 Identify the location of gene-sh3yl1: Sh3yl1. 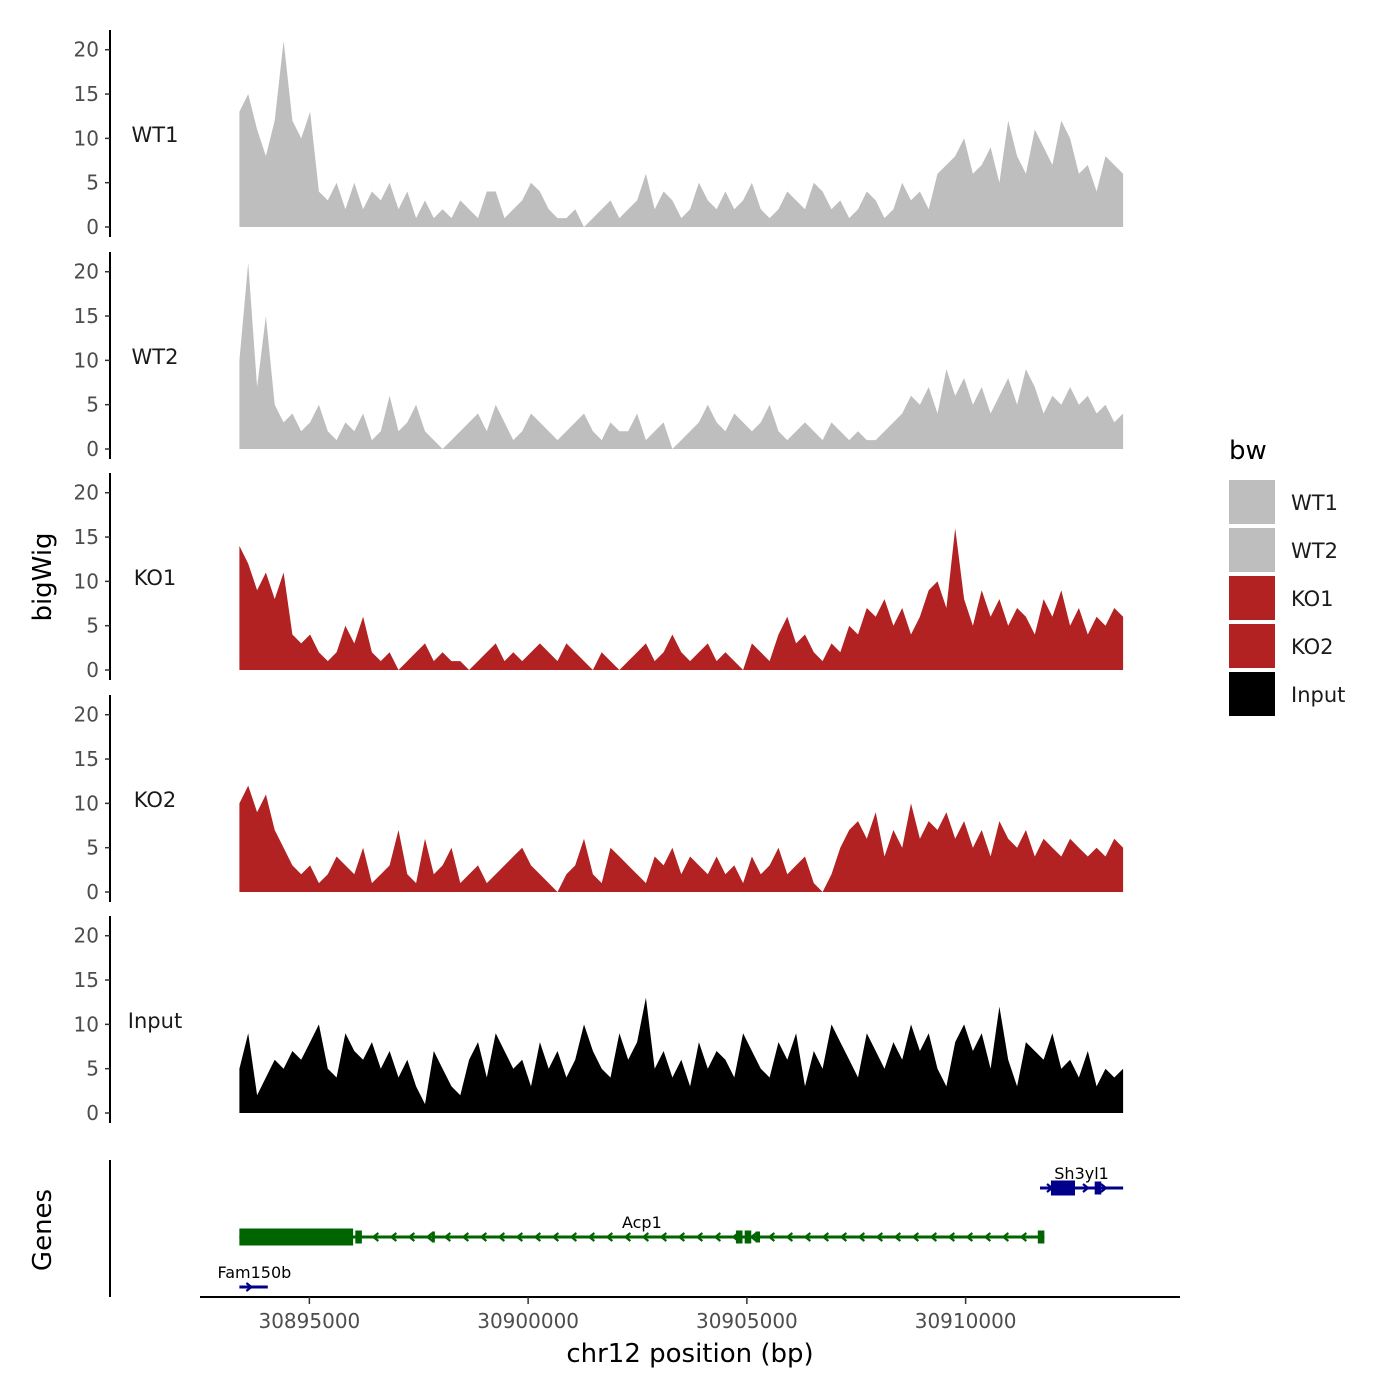
(1082, 1180).